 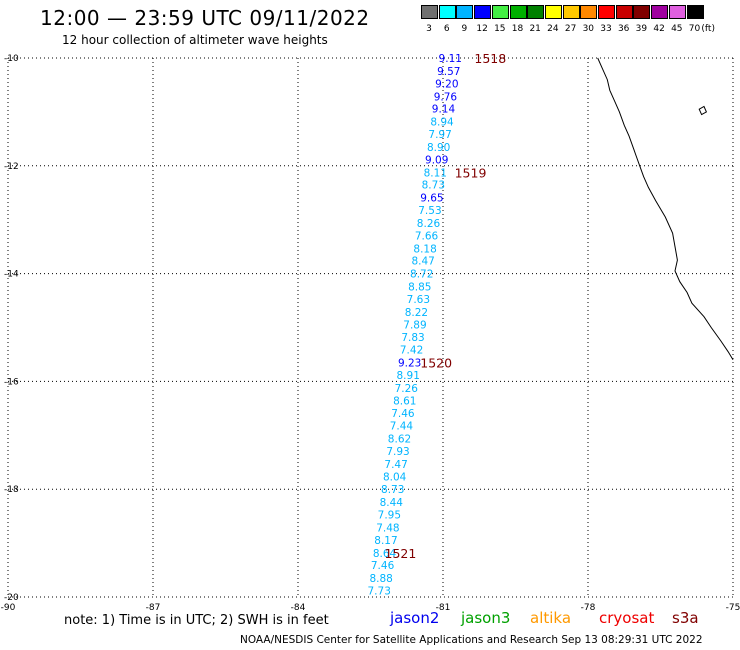 I want to click on track-point: 7.97, so click(x=439, y=135).